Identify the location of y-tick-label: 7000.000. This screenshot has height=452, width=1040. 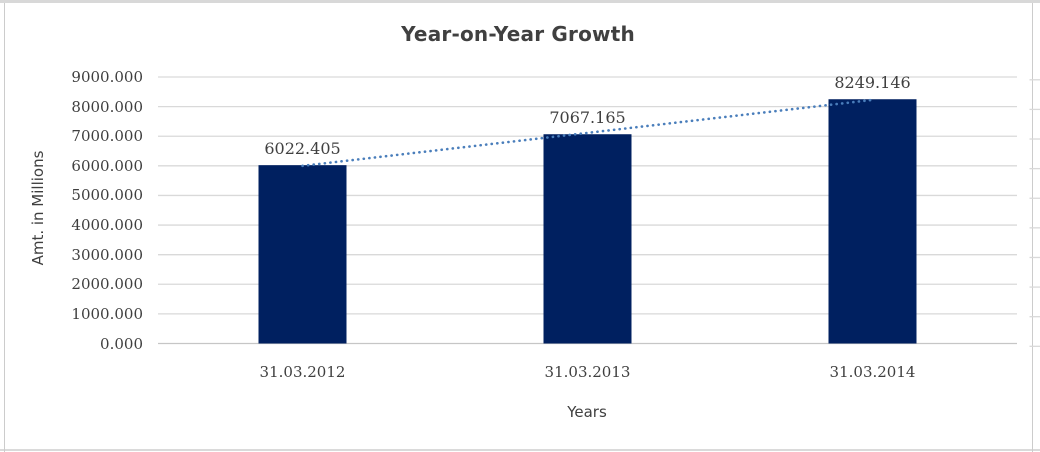
(107, 136).